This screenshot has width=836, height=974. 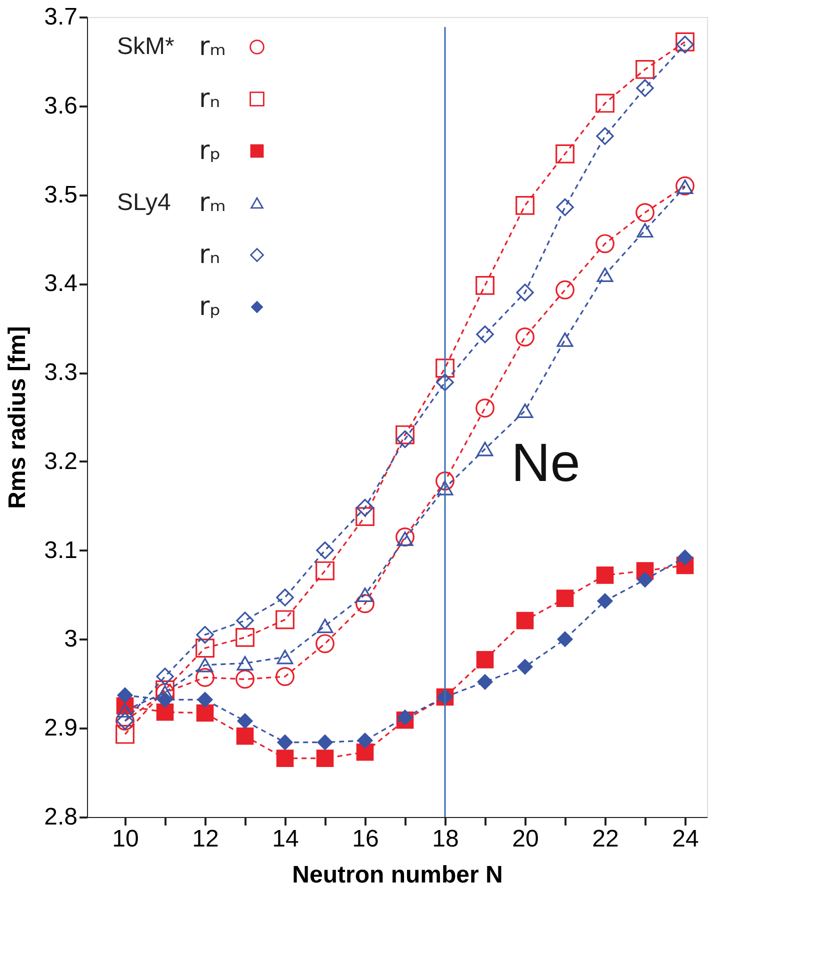 What do you see at coordinates (545, 463) in the screenshot?
I see `annotation: Ne` at bounding box center [545, 463].